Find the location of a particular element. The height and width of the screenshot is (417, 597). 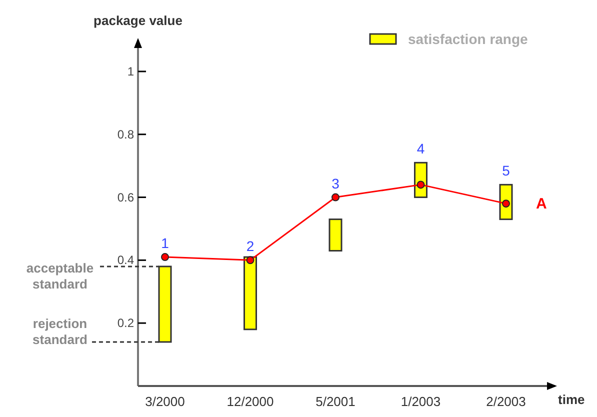

y-tick-label: 0.4 is located at coordinates (125, 260).